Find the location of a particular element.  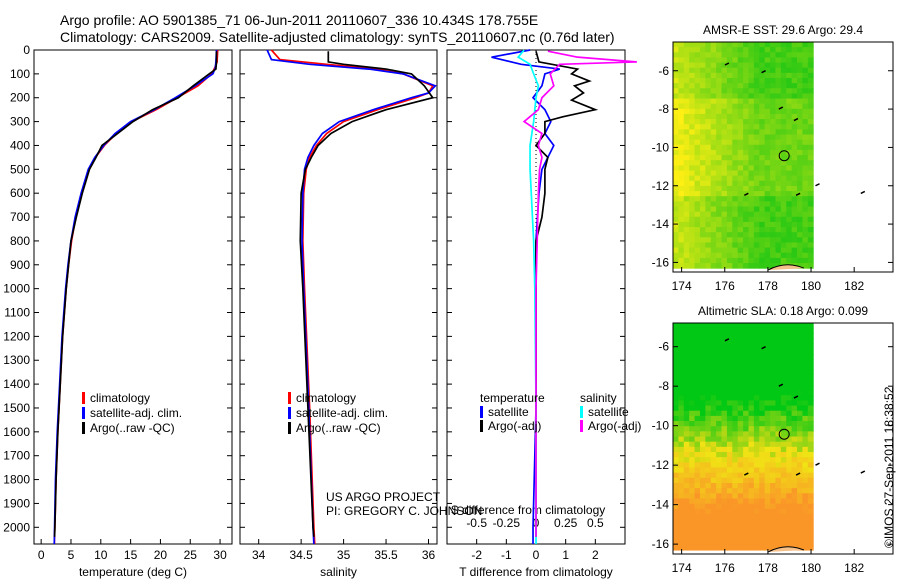

map-field-sla_map is located at coordinates (743, 437).